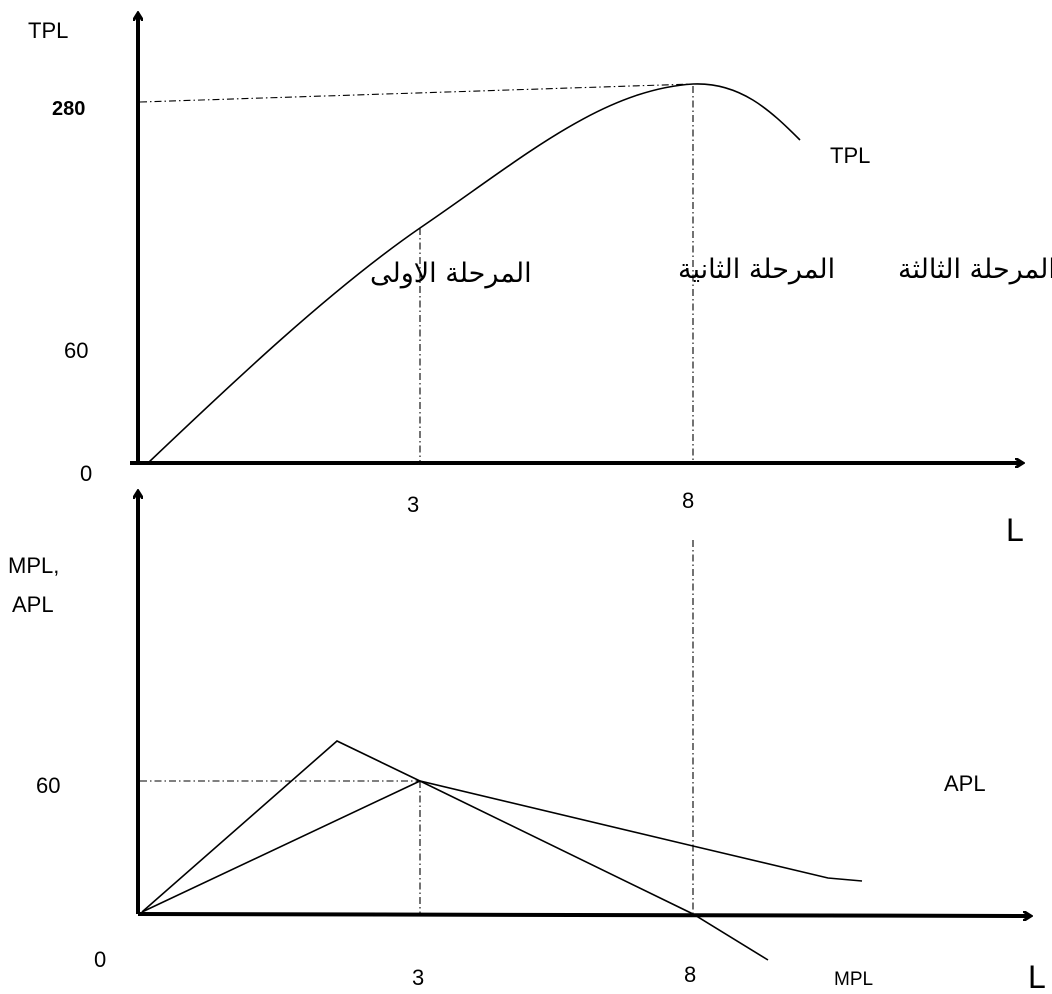 Image resolution: width=1052 pixels, height=994 pixels. Describe the element at coordinates (48, 30) in the screenshot. I see `top-y-axis-label: TPL` at that location.